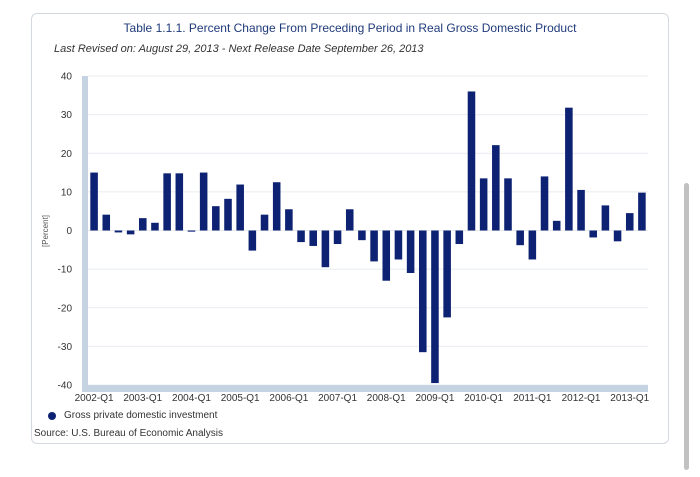 Image resolution: width=700 pixels, height=477 pixels. Describe the element at coordinates (483, 398) in the screenshot. I see `x-tick-label: 2010-Q1` at that location.